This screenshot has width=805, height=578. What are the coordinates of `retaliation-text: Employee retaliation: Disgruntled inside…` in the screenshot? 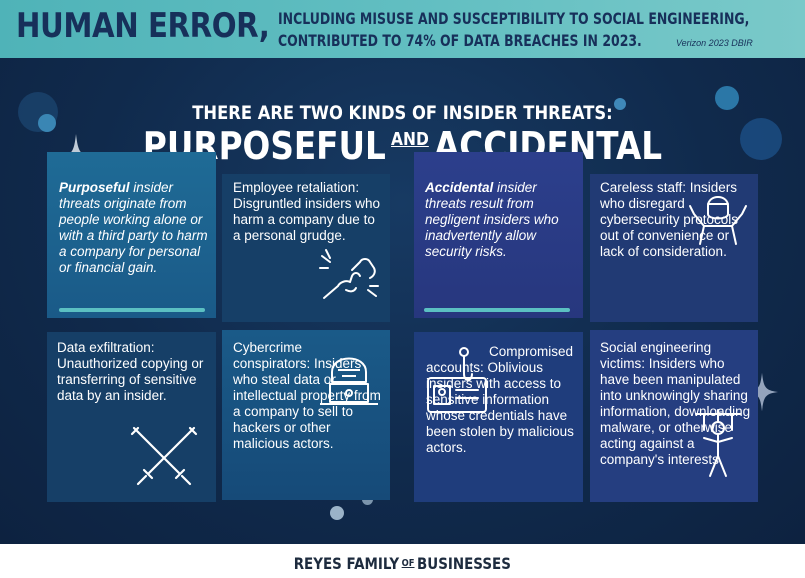 It's located at (307, 211).